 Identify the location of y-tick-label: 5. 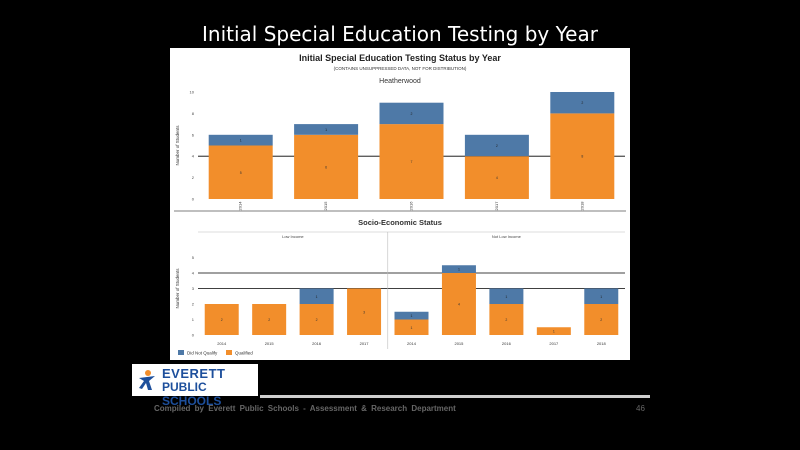
(193, 257).